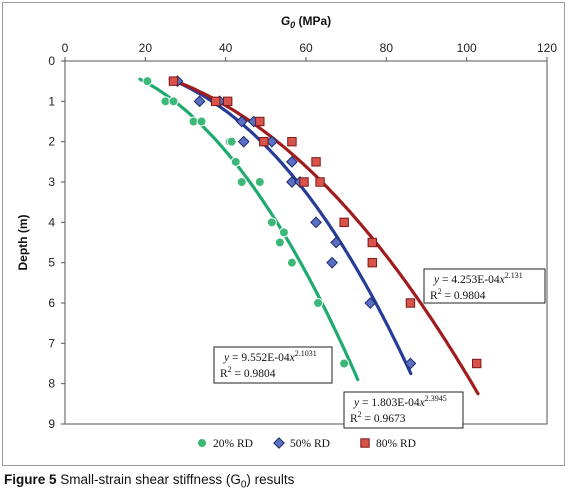  I want to click on caption-text-before: Small-strain shear stiffness (G, so click(148, 479).